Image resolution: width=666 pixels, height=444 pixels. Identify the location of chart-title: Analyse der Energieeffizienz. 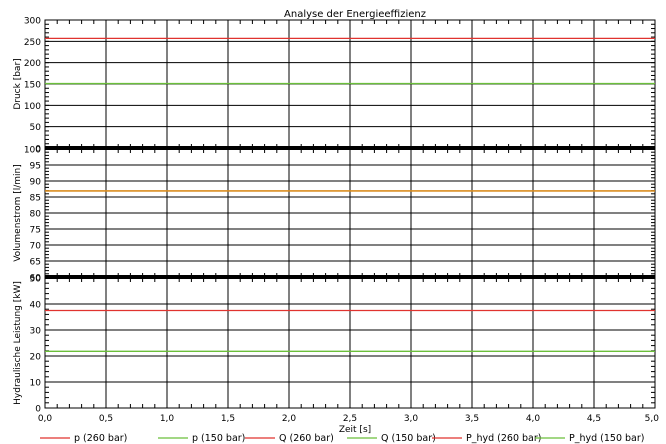
(355, 14).